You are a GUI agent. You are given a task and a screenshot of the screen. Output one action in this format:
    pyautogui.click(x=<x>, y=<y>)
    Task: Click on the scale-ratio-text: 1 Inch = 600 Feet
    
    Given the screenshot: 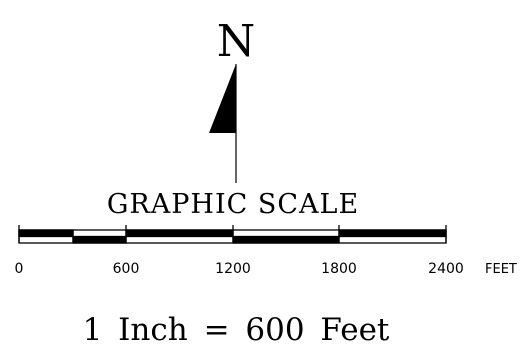 What is the action you would take?
    pyautogui.click(x=236, y=330)
    